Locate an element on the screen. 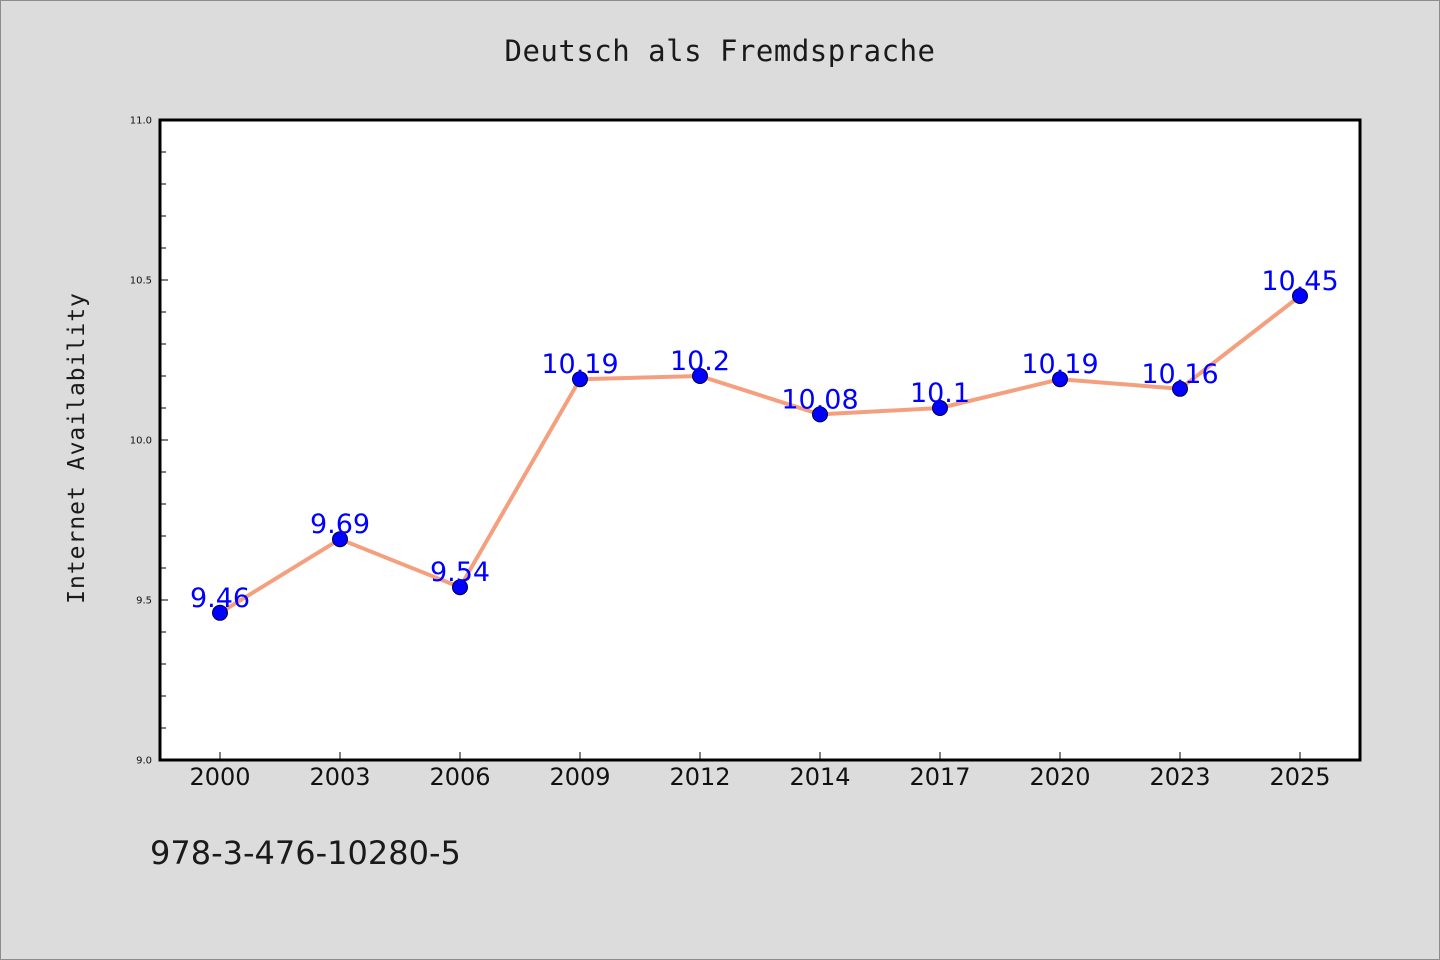 The height and width of the screenshot is (960, 1440). data-label: 10.08 is located at coordinates (819, 399).